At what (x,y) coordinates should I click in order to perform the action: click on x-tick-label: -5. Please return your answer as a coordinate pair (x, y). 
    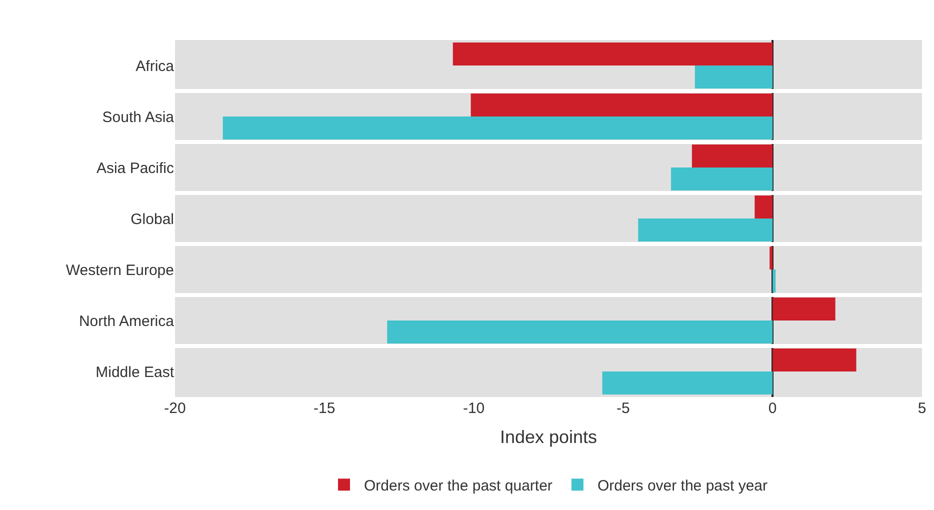
    Looking at the image, I should click on (623, 408).